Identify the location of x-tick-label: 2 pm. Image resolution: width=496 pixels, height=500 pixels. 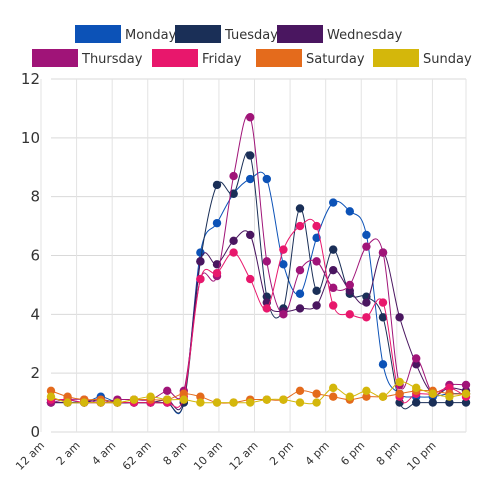
(281, 453).